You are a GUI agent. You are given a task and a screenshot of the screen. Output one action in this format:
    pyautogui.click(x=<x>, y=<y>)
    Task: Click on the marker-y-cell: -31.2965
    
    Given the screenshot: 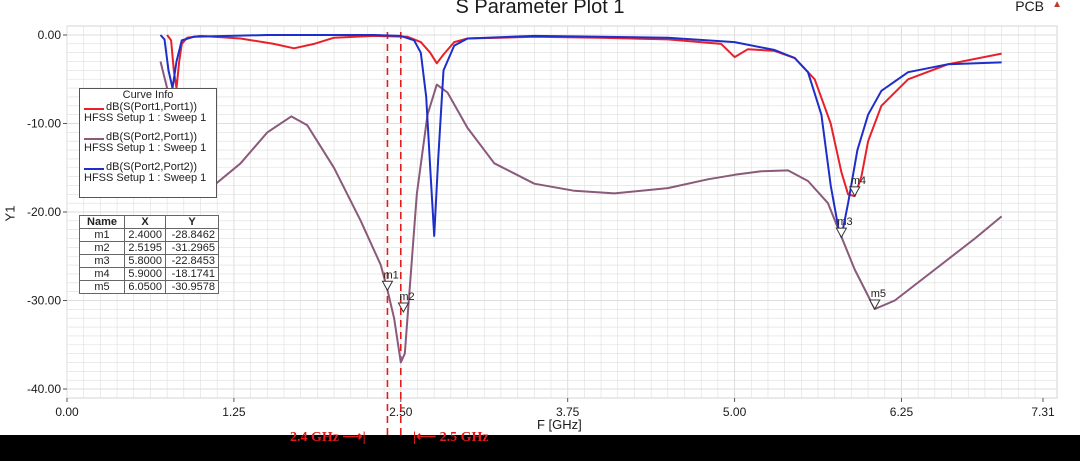 What is the action you would take?
    pyautogui.click(x=192, y=248)
    